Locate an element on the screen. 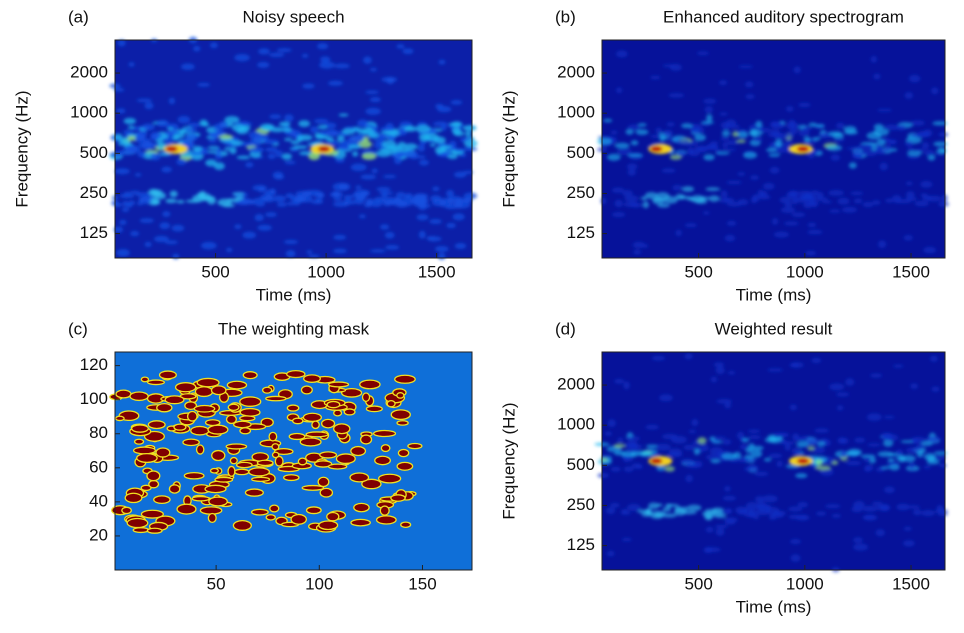 The image size is (964, 633). spectrogram-texture is located at coordinates (773, 153).